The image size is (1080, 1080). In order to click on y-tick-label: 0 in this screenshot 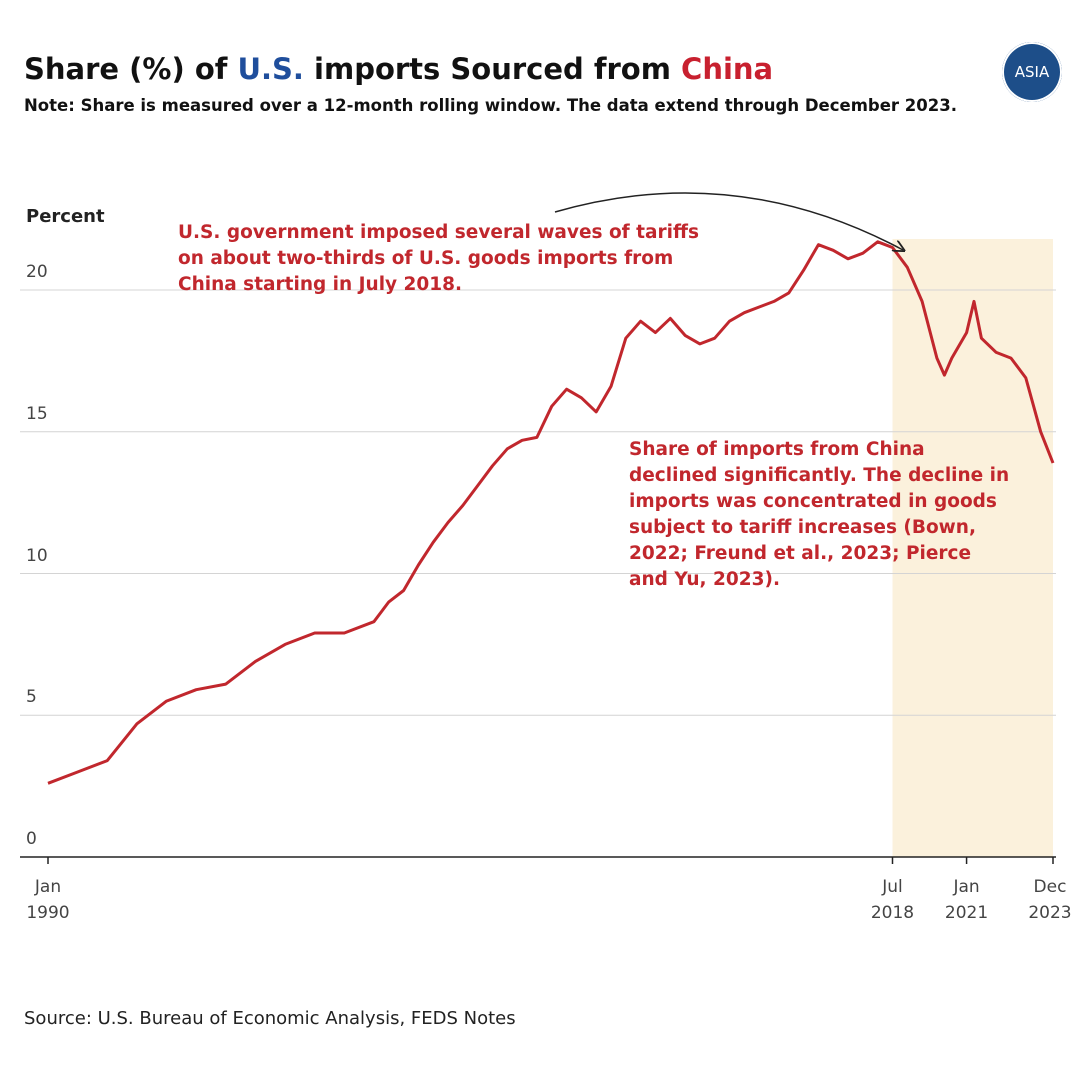, I will do `click(31, 839)`.